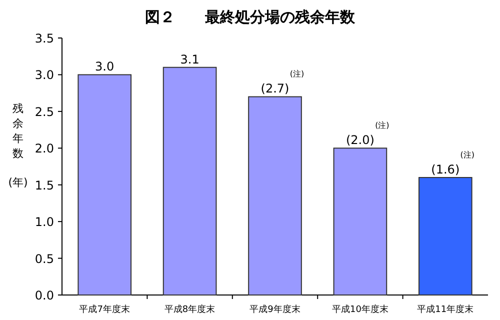 The height and width of the screenshot is (320, 500). I want to click on y-tick-label: 1.5, so click(44, 185).